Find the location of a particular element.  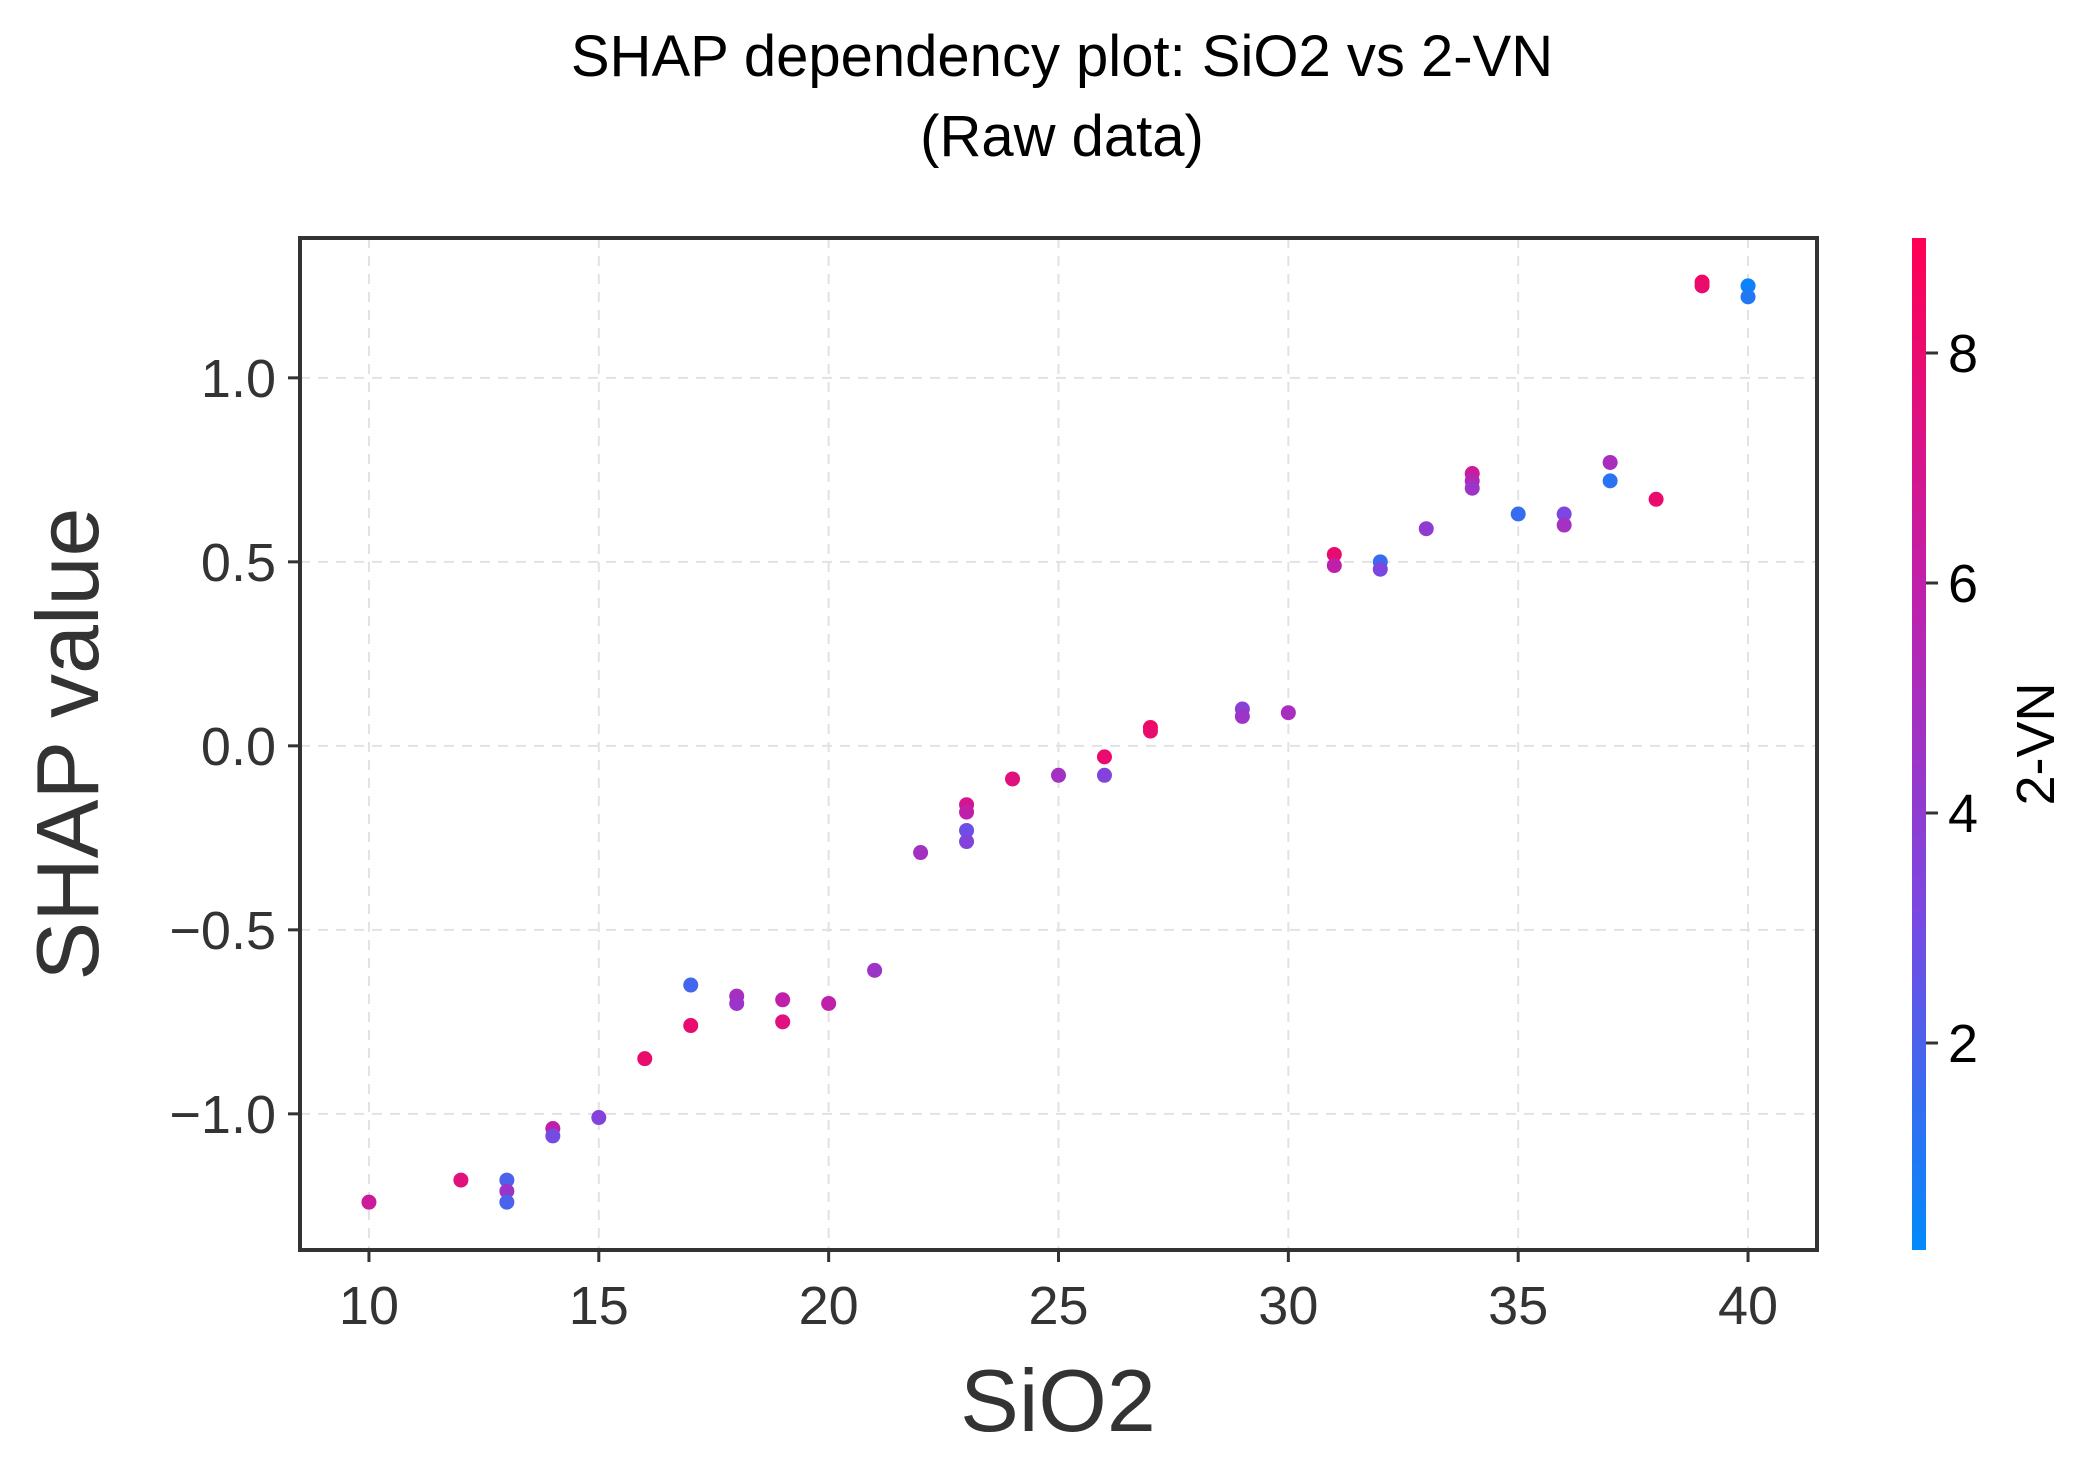

y-tick-label: −1.0 is located at coordinates (222, 1115).